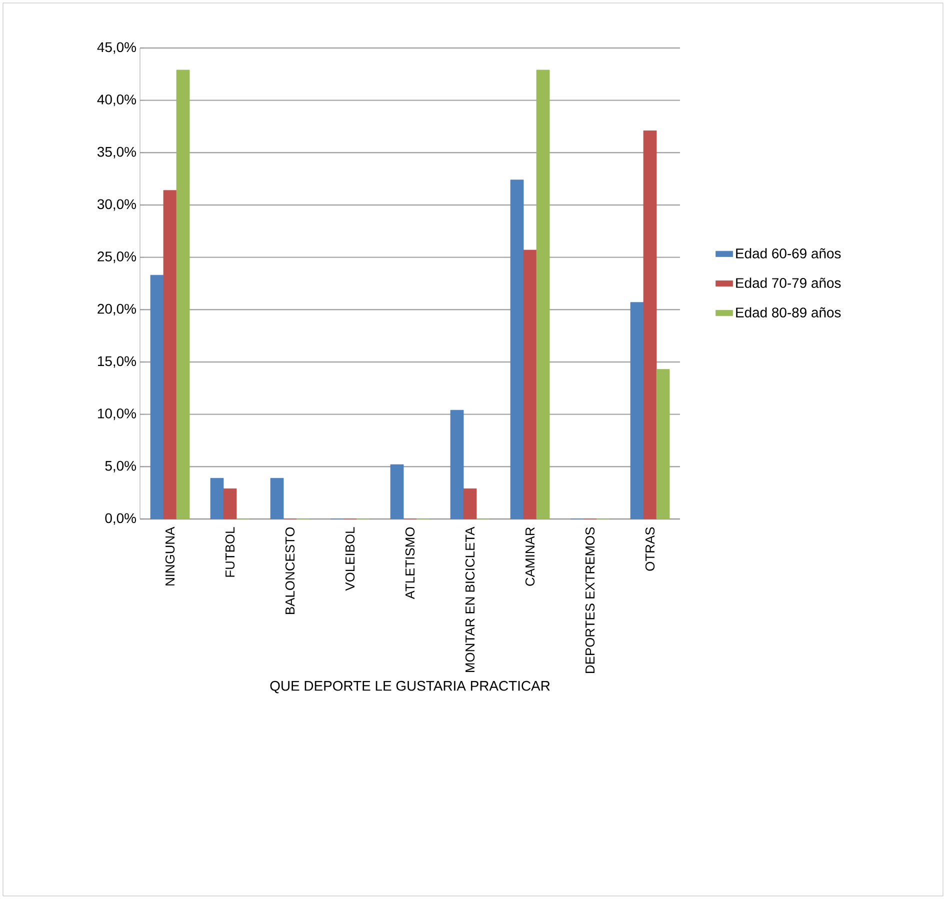 The image size is (946, 899). Describe the element at coordinates (470, 599) in the screenshot. I see `x-tick-label: MONTAR EN BICICLETA` at that location.